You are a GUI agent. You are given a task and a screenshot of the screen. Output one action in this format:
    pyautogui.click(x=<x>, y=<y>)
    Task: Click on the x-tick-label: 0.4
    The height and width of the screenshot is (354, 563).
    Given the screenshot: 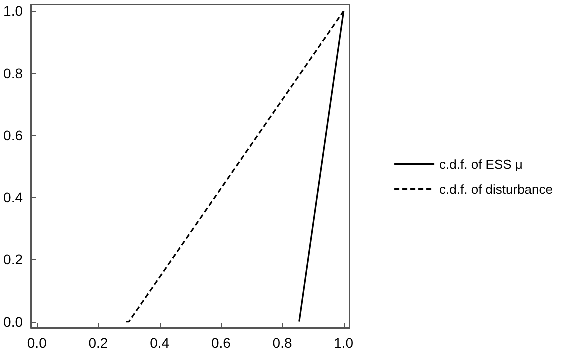 What is the action you would take?
    pyautogui.click(x=160, y=343)
    